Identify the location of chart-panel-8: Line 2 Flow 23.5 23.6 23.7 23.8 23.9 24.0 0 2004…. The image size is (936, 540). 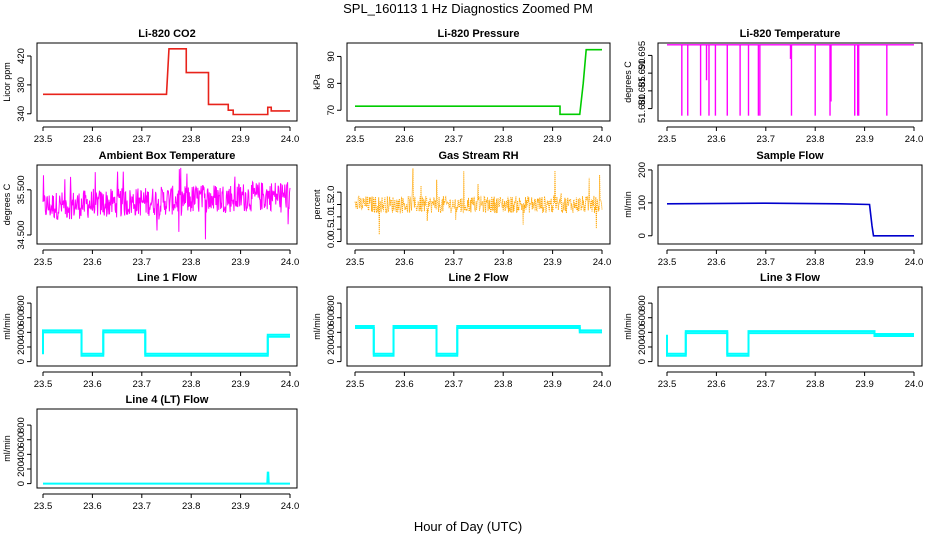
(461, 331).